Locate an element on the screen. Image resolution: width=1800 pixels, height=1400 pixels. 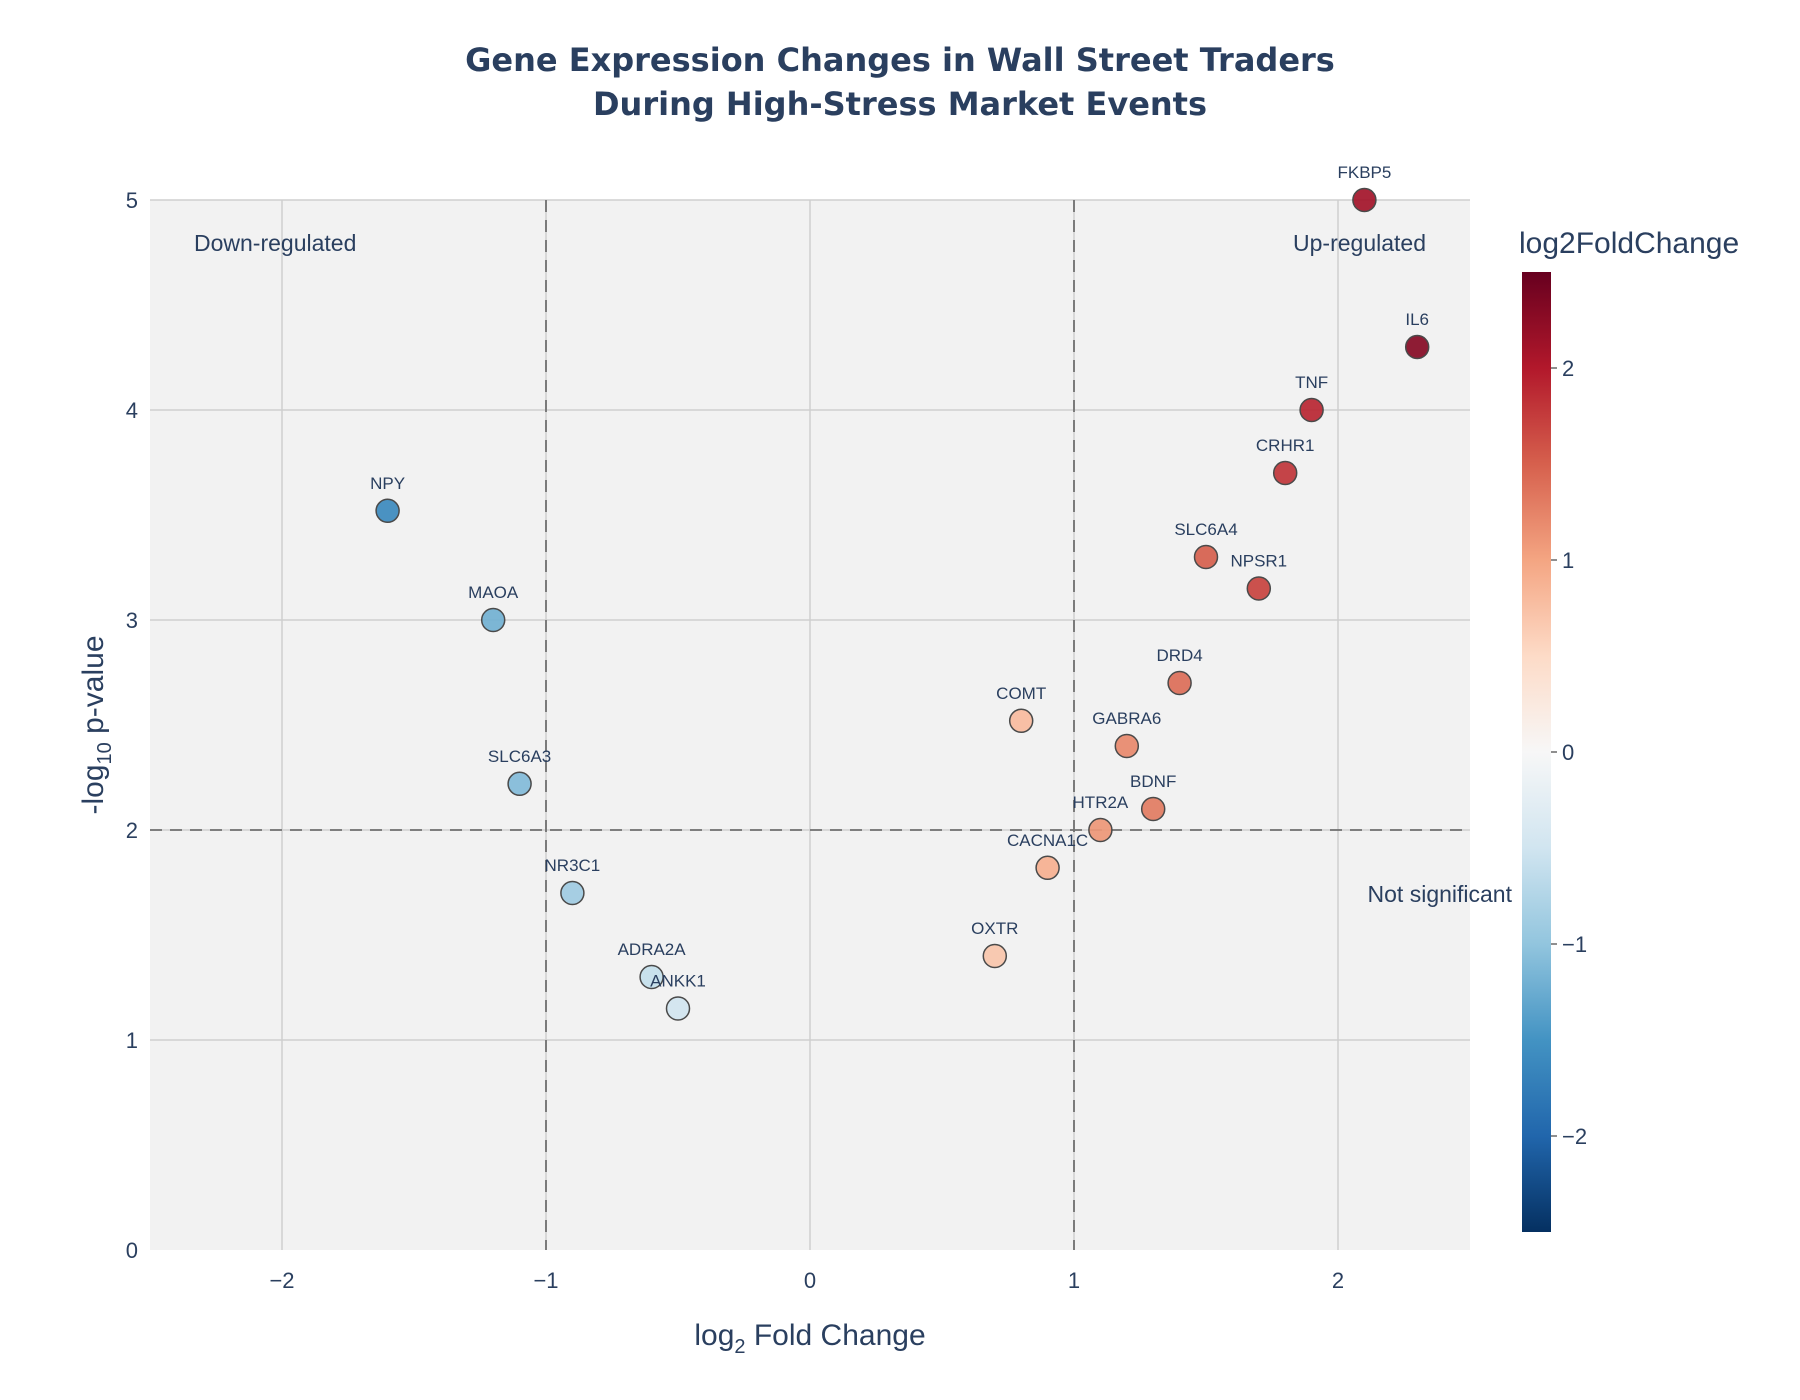
point-label-htr2a: HTR2A is located at coordinates (1101, 802).